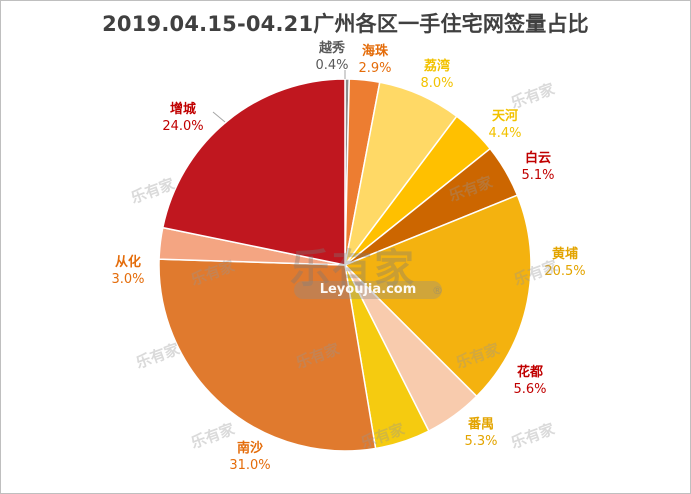 This screenshot has width=691, height=494. Describe the element at coordinates (480, 424) in the screenshot. I see `slice-label-番禺: 番禺` at that location.